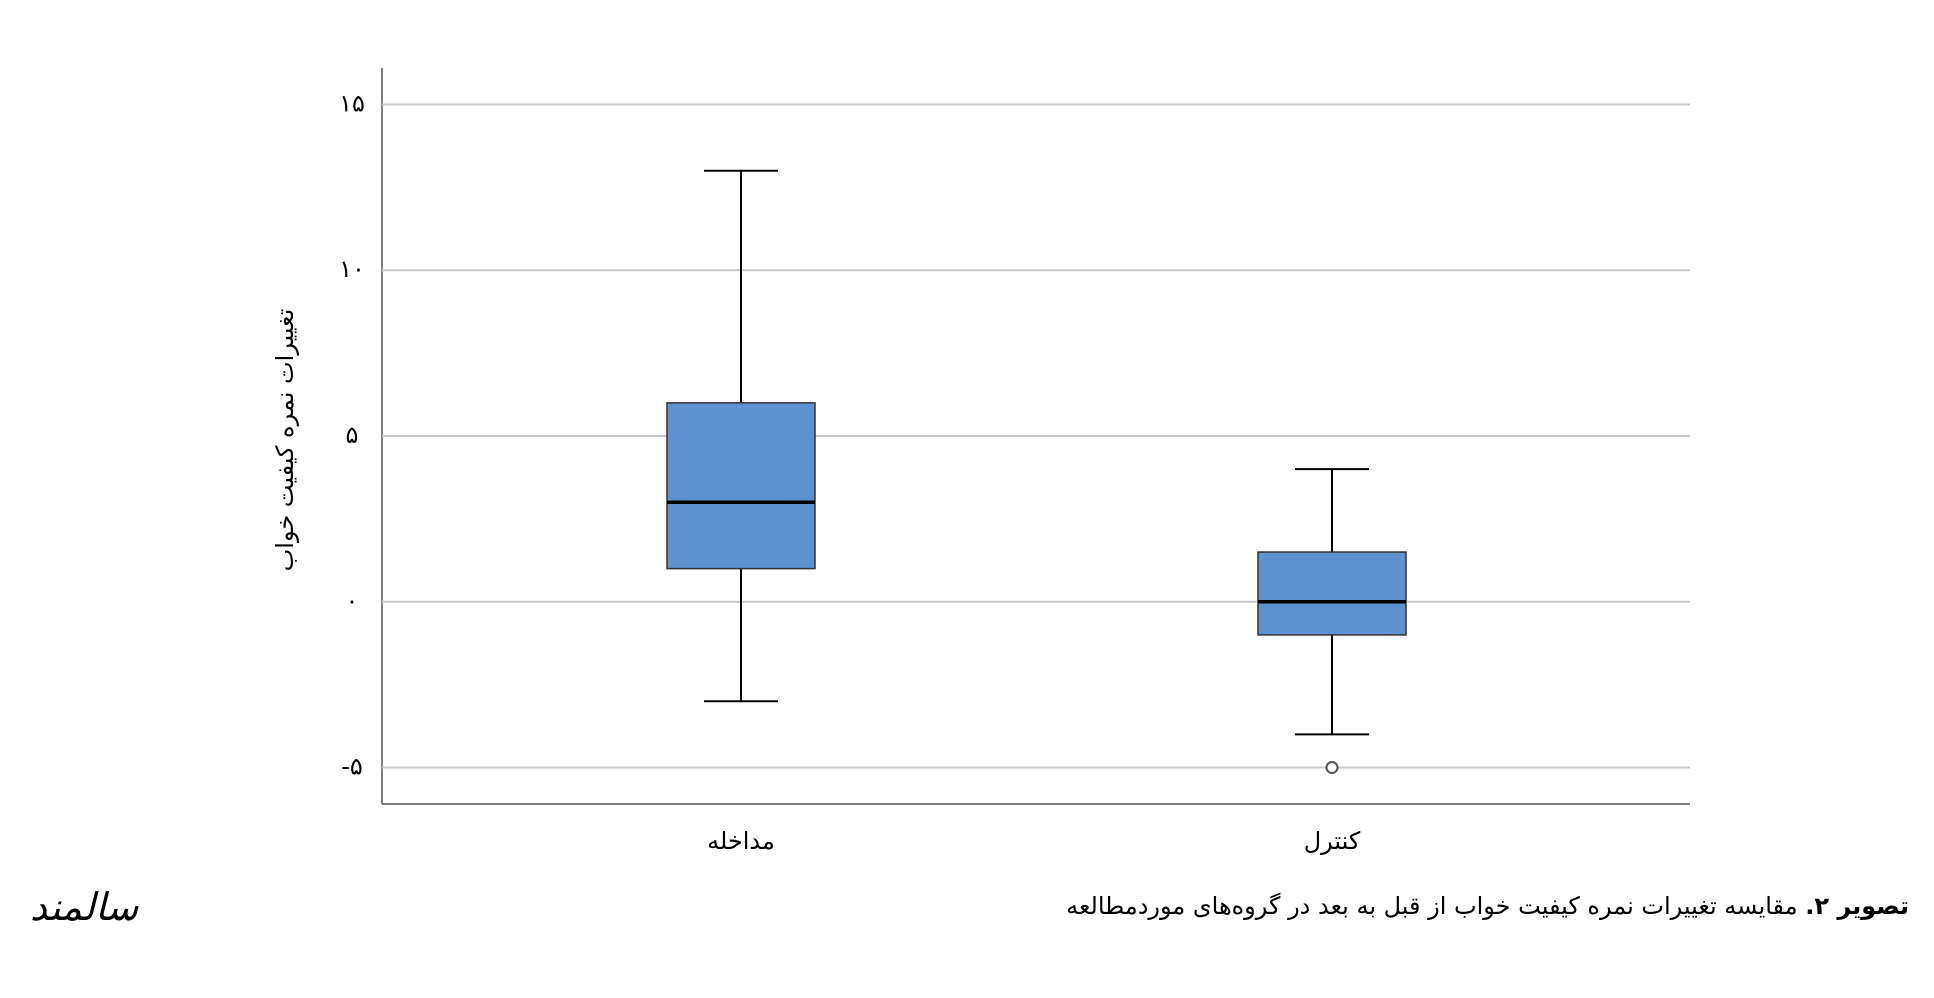 Image resolution: width=1934 pixels, height=998 pixels. Describe the element at coordinates (741, 841) in the screenshot. I see `x-tick-label: مداخله` at that location.